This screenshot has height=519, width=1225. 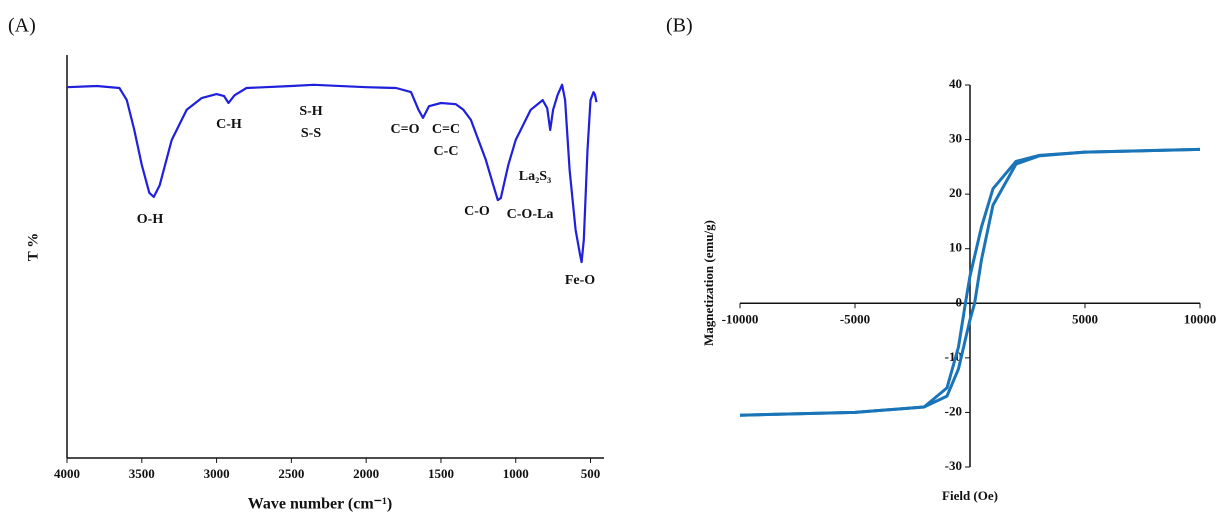 I want to click on annotation: C=C, so click(x=446, y=129).